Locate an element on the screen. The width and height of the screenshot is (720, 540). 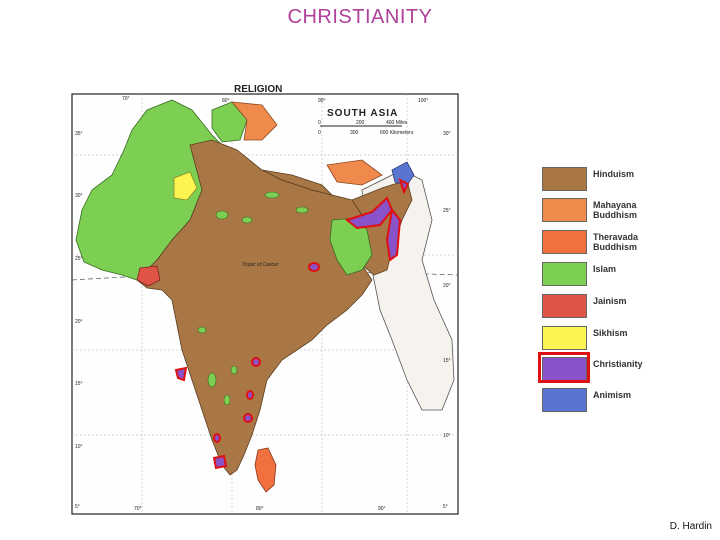
lat-left-3: 20° is located at coordinates (79, 322).